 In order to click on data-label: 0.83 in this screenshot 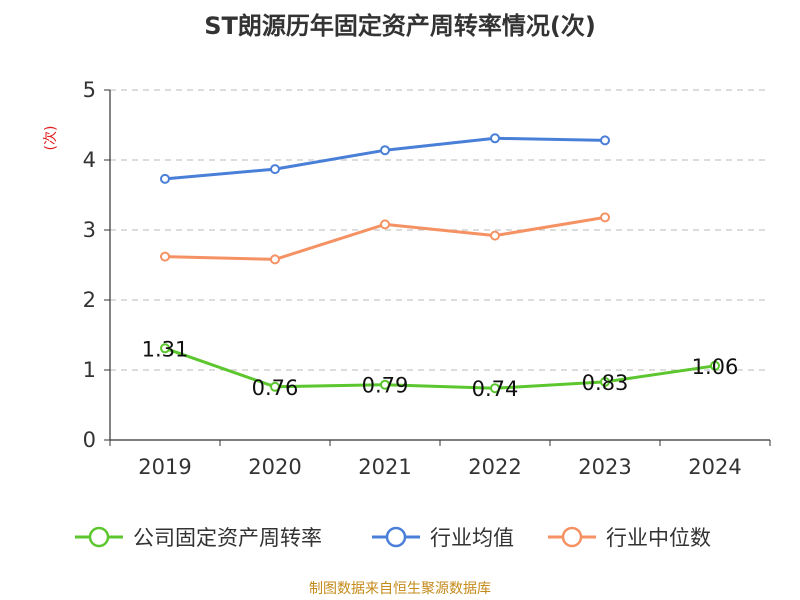, I will do `click(605, 383)`.